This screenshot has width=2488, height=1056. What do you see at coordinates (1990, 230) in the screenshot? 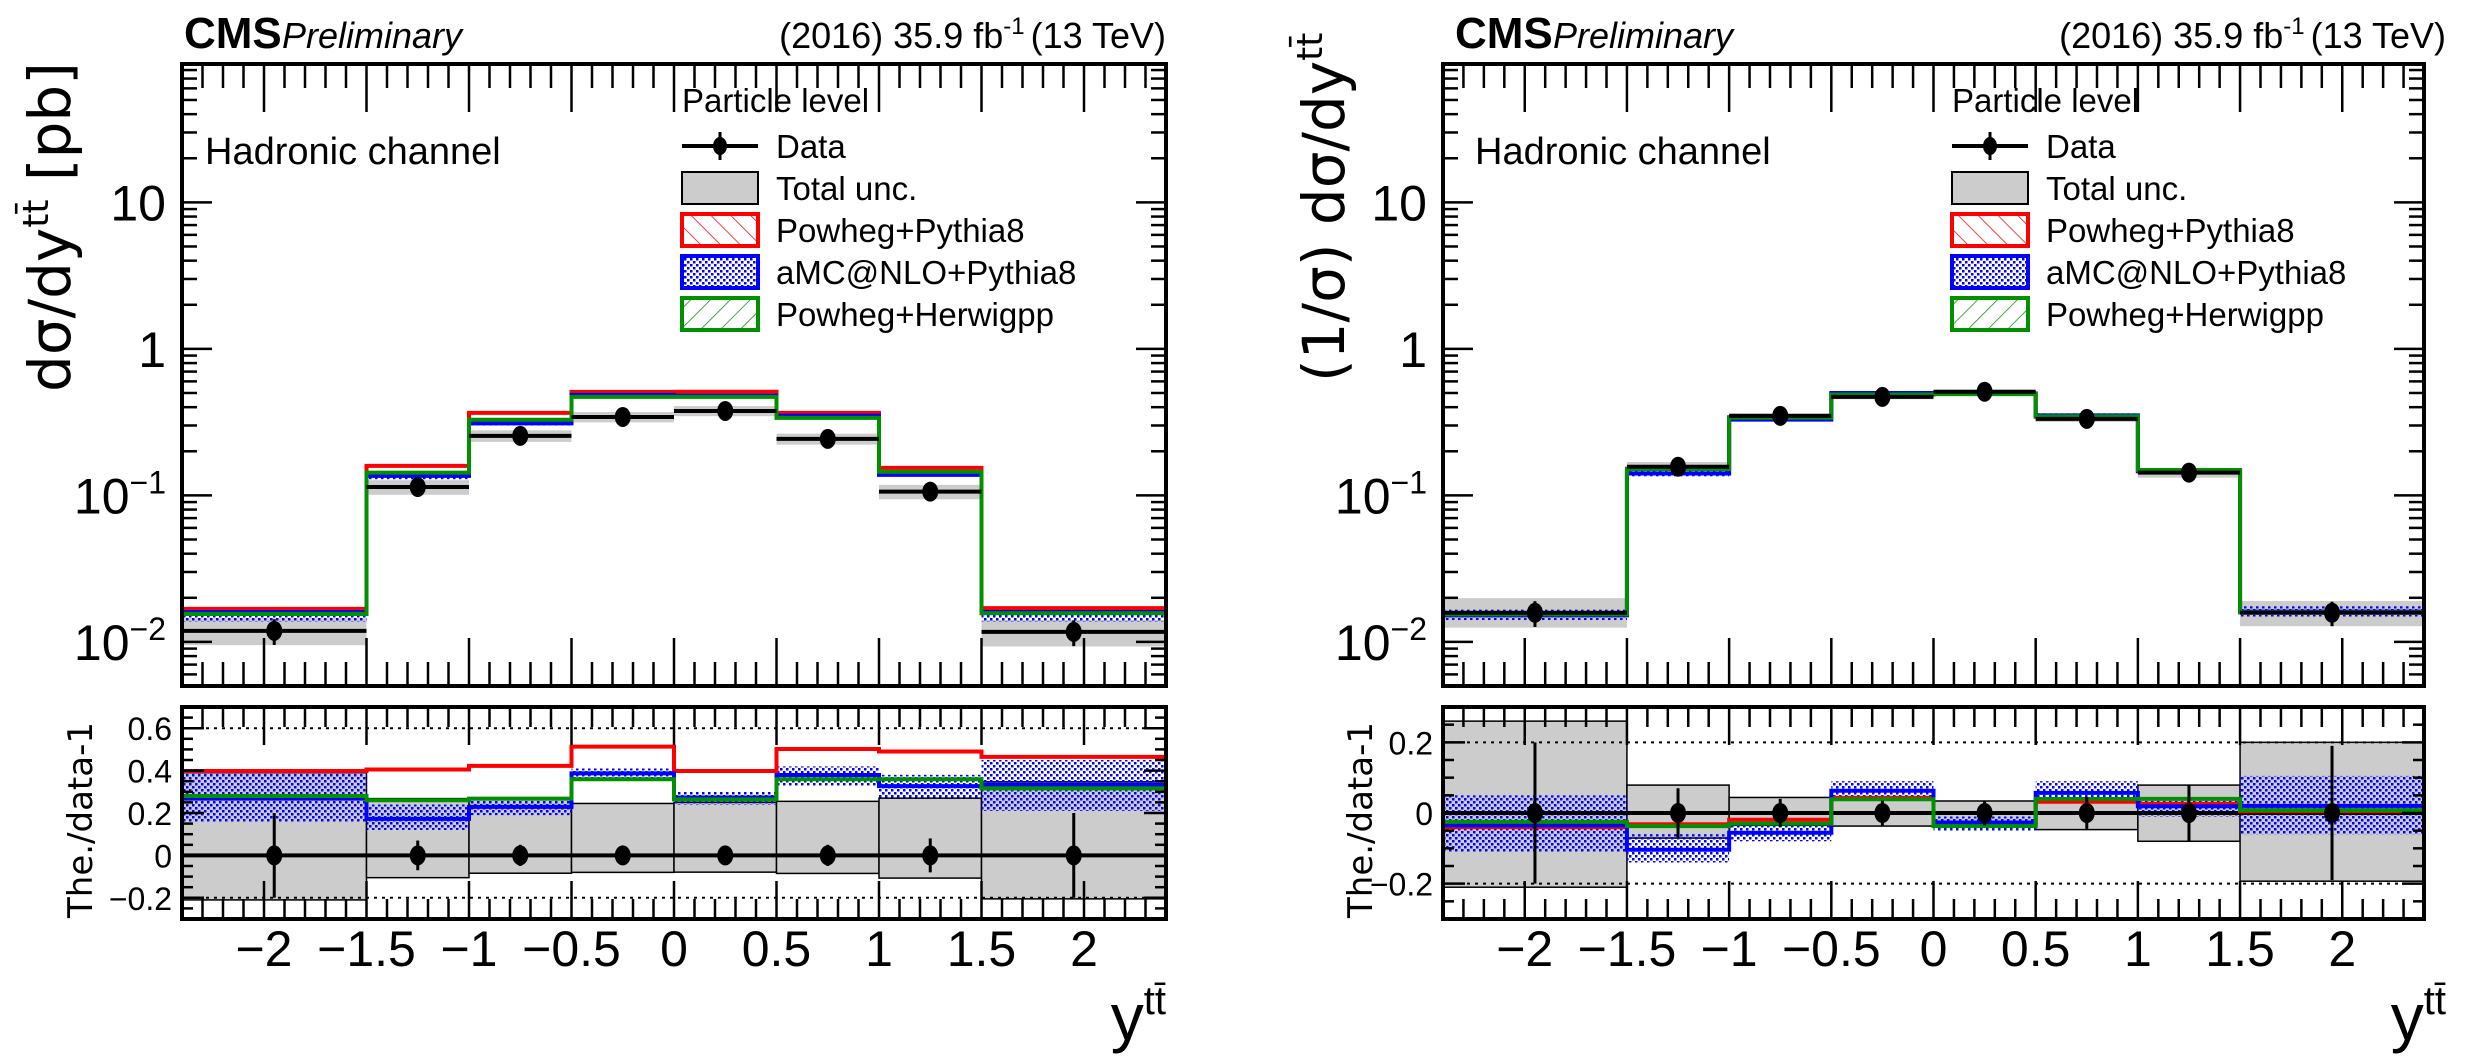
I see `legend-pp8-swatch` at bounding box center [1990, 230].